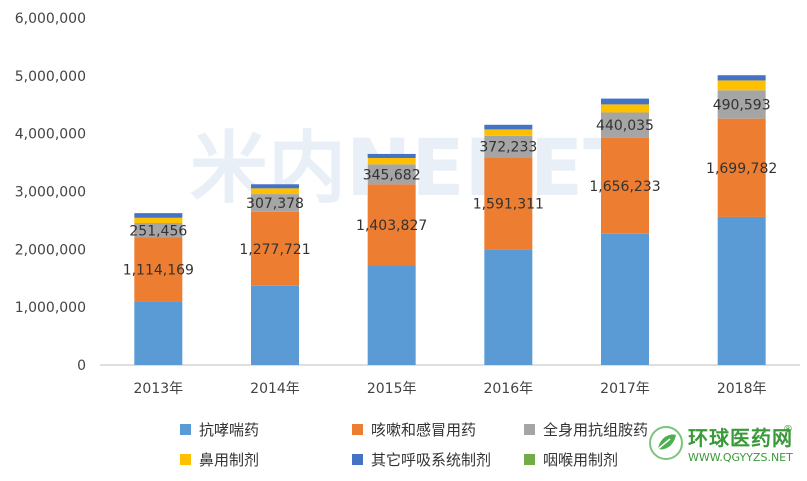 The image size is (807, 481). I want to click on watermark-brand: 环球医药网, so click(740, 438).